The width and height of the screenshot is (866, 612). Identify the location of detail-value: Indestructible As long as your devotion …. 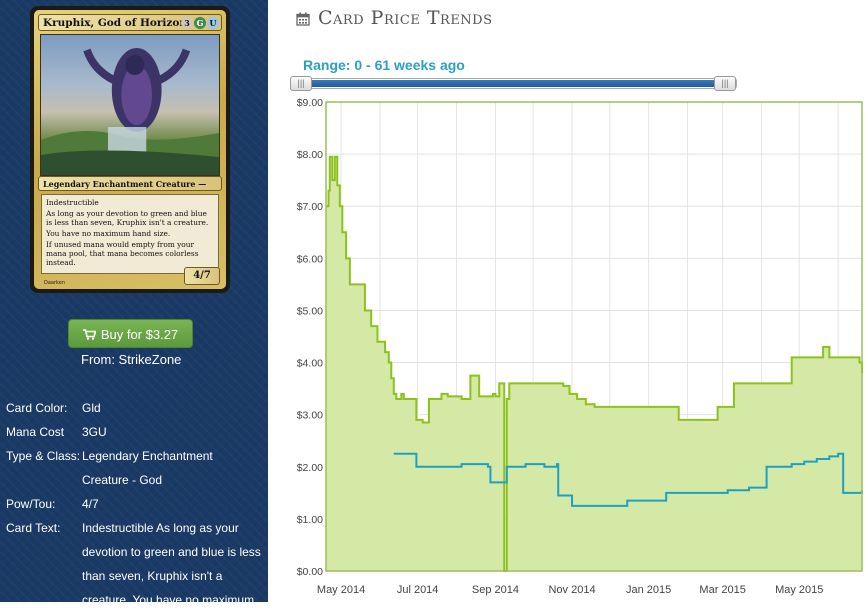
(171, 564).